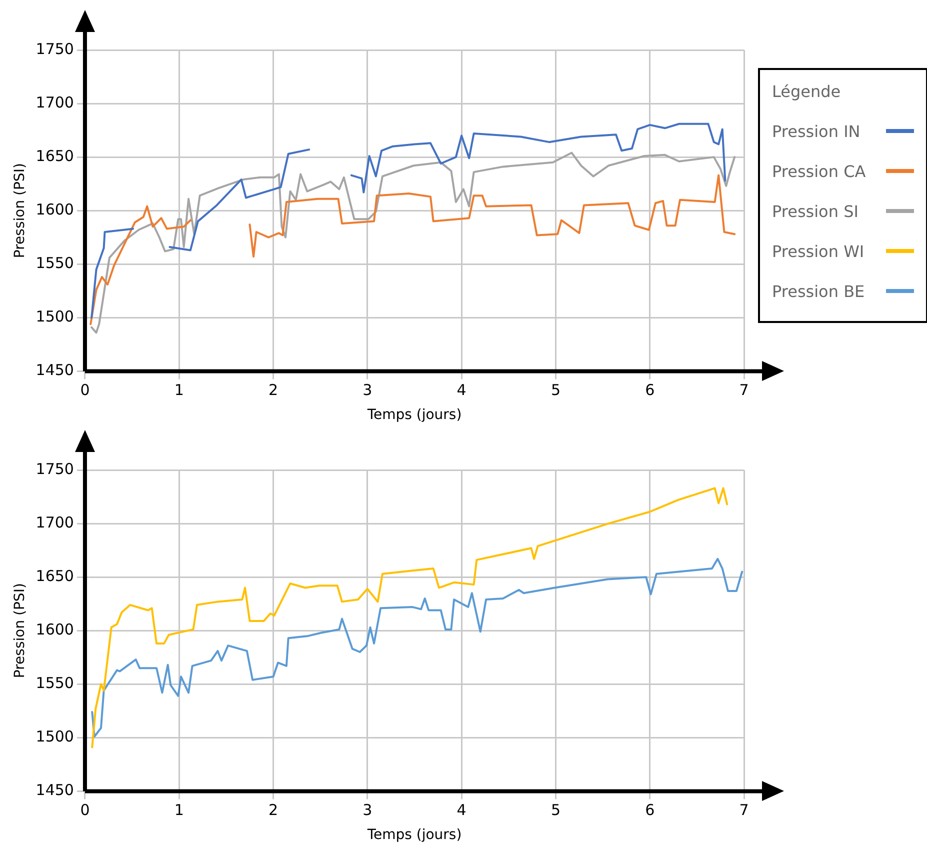 The image size is (927, 844). Describe the element at coordinates (807, 91) in the screenshot. I see `legend-title: Légende` at that location.